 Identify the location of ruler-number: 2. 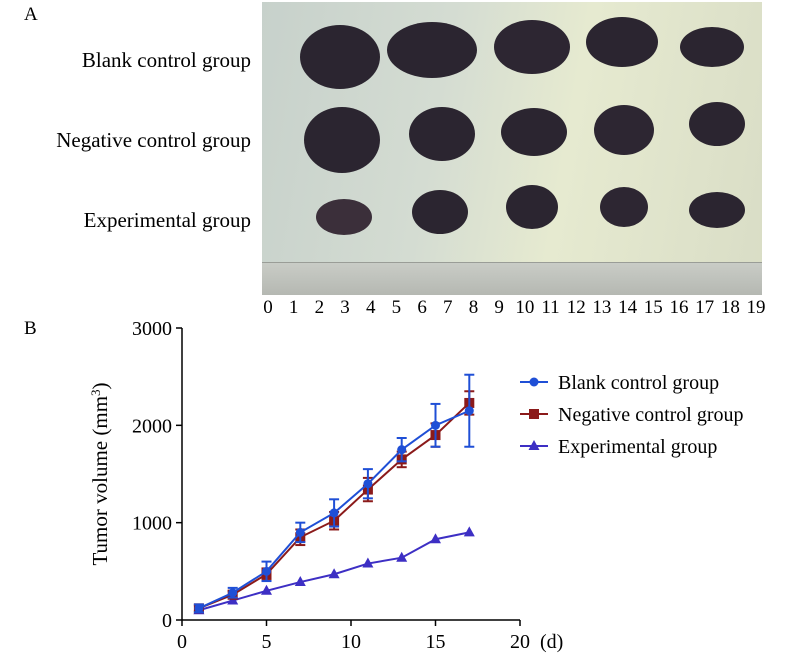
(319, 307).